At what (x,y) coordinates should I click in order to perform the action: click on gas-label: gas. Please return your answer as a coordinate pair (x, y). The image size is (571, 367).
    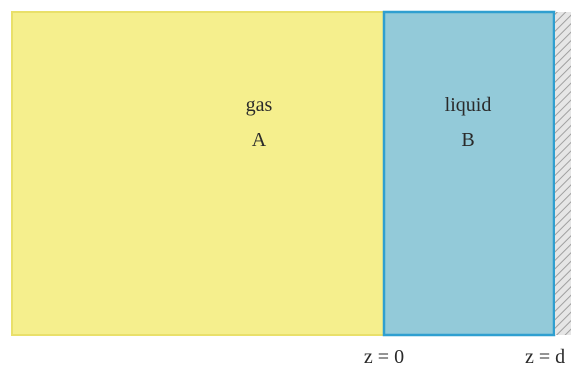
    Looking at the image, I should click on (259, 105).